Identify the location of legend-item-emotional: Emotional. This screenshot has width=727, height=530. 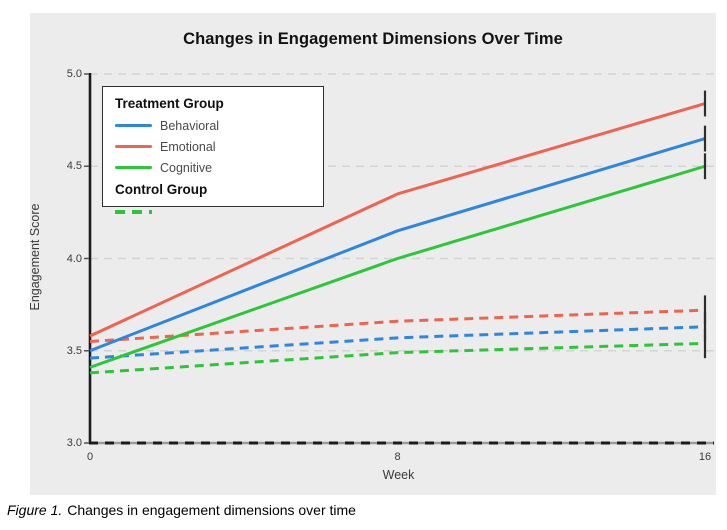
(219, 146).